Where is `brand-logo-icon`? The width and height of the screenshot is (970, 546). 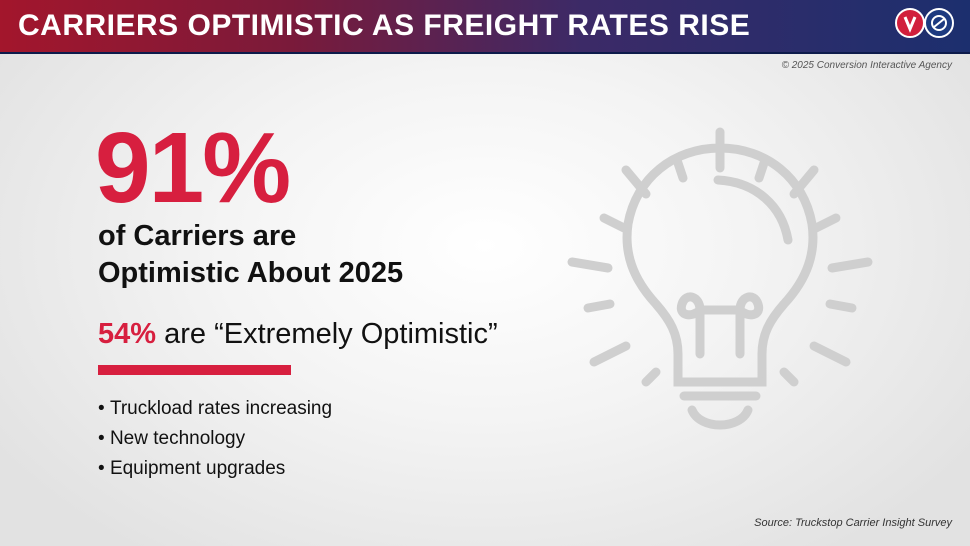 brand-logo-icon is located at coordinates (910, 23).